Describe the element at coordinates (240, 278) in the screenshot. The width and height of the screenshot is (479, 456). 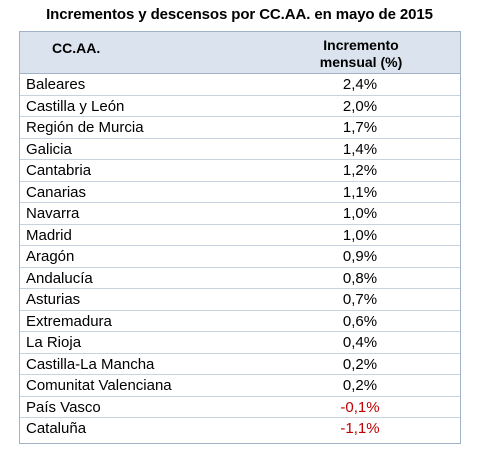
I see `table-row: Andalucía 0,8%` at that location.